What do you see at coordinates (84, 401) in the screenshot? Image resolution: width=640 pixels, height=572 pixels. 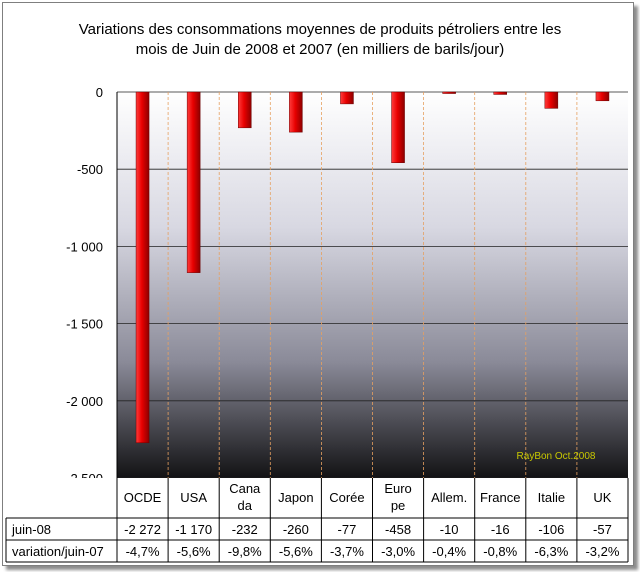 I see `y-tick-label: -2 000` at bounding box center [84, 401].